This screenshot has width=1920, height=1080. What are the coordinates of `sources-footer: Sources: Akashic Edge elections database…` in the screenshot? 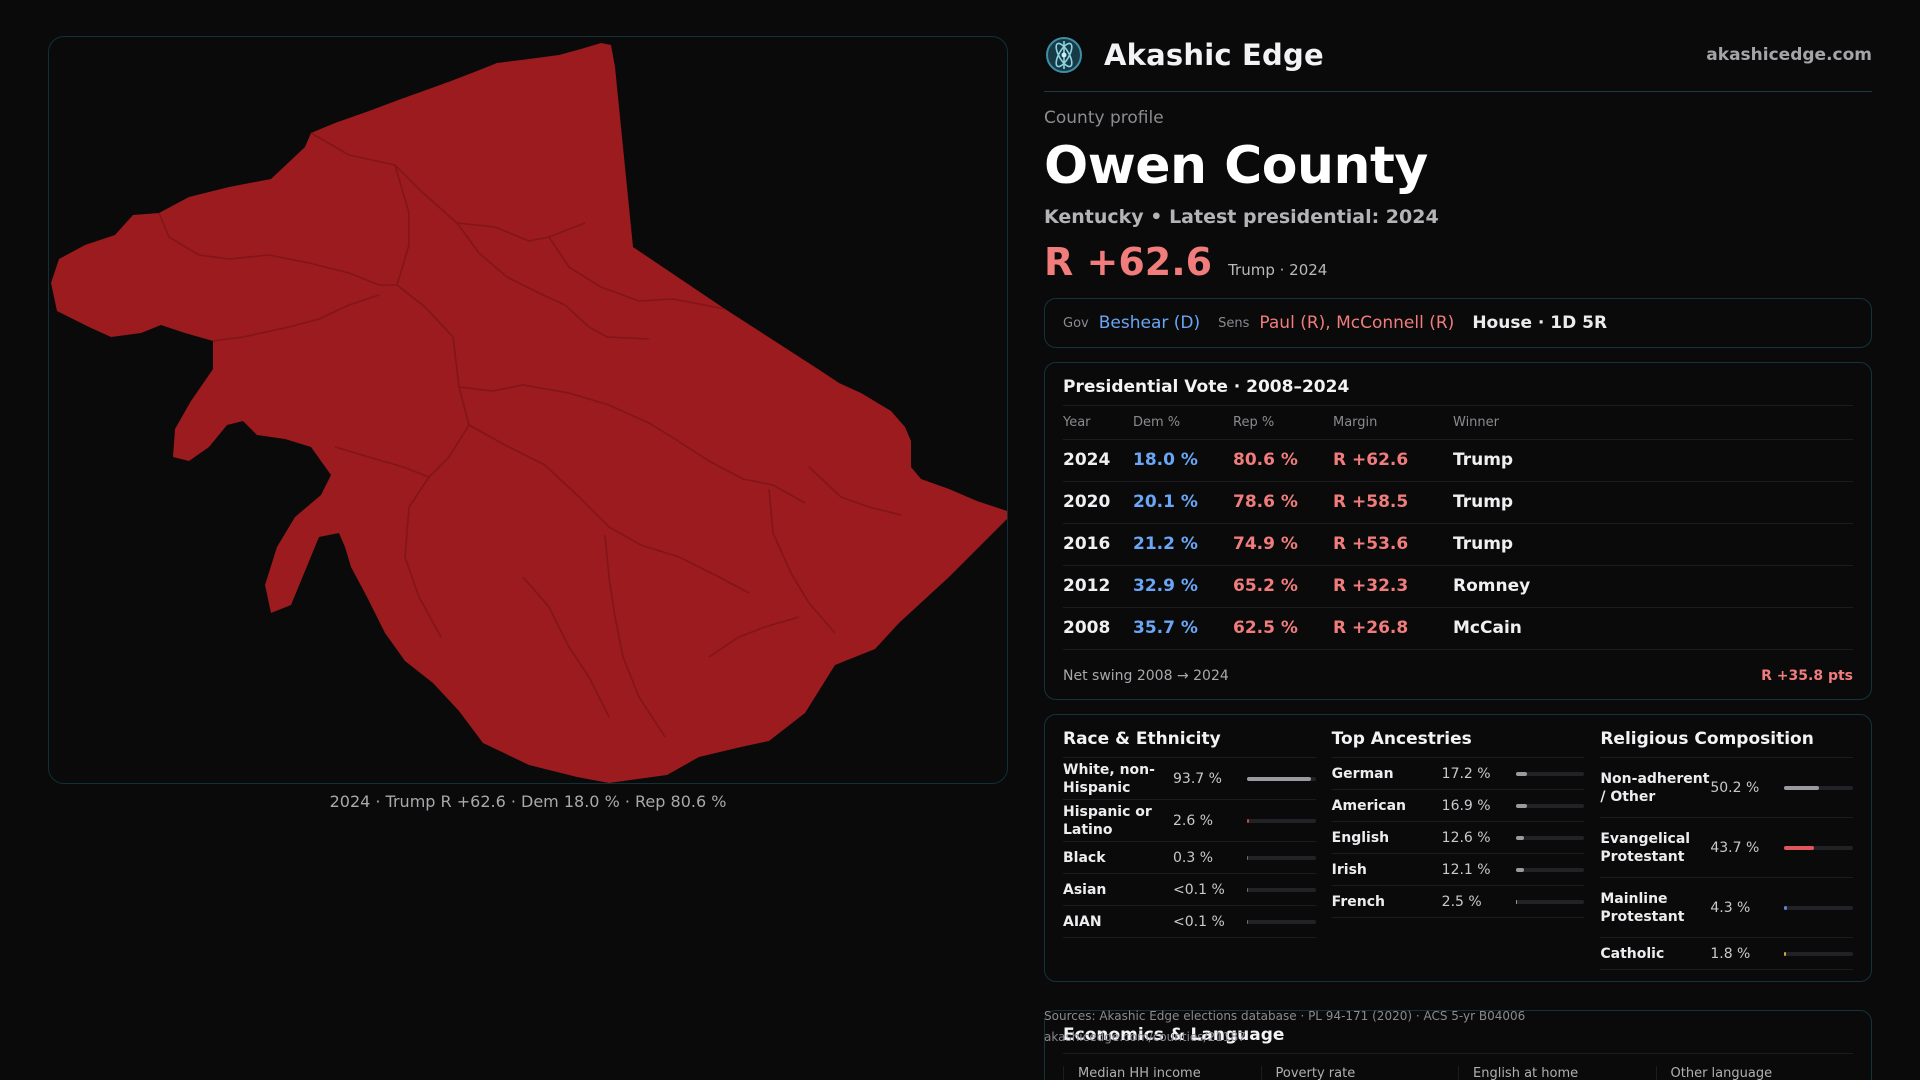 It's located at (1284, 1027).